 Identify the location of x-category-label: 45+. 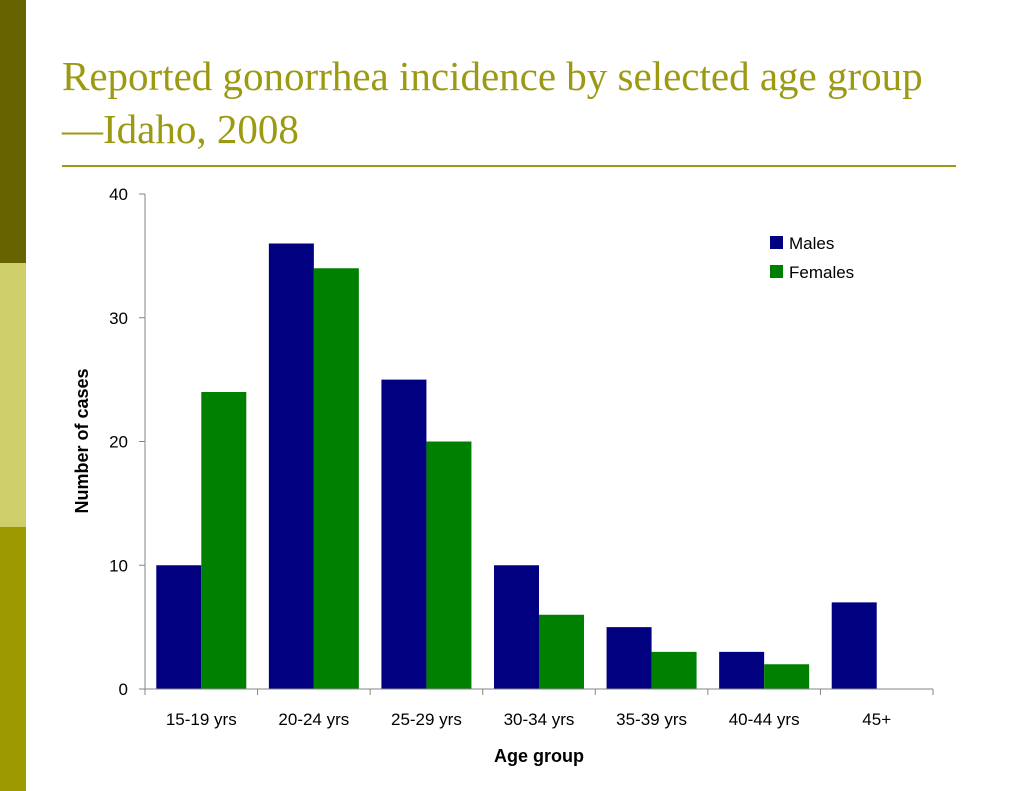
(876, 719).